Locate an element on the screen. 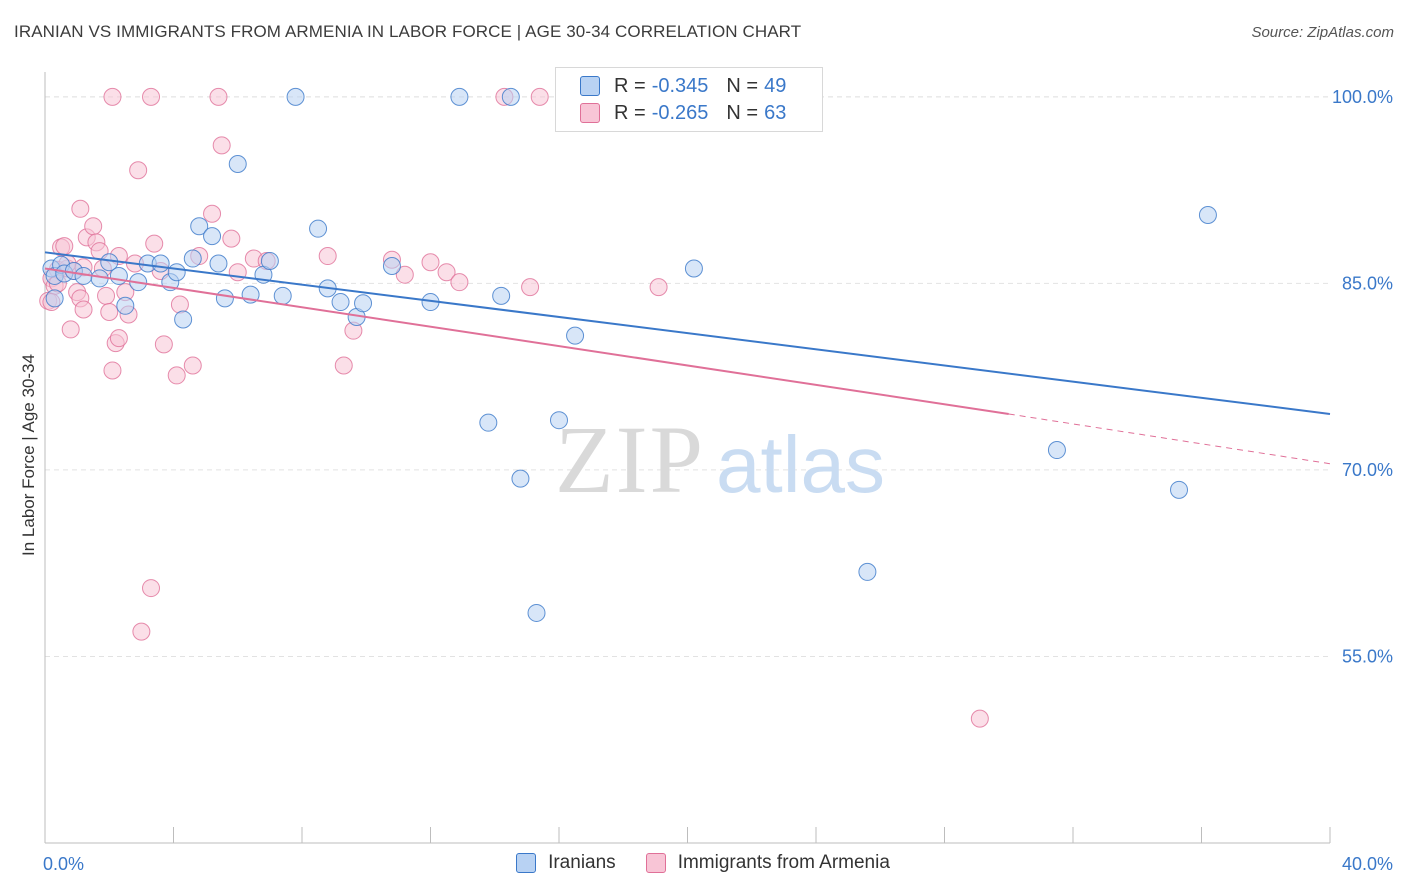 The image size is (1406, 892). source-credit: Source: ZipAtlas.com is located at coordinates (1322, 32).